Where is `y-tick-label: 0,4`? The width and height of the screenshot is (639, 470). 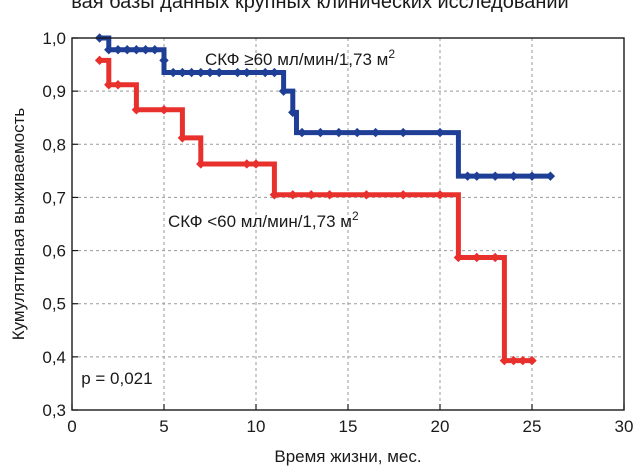
y-tick-label: 0,4 is located at coordinates (54, 357).